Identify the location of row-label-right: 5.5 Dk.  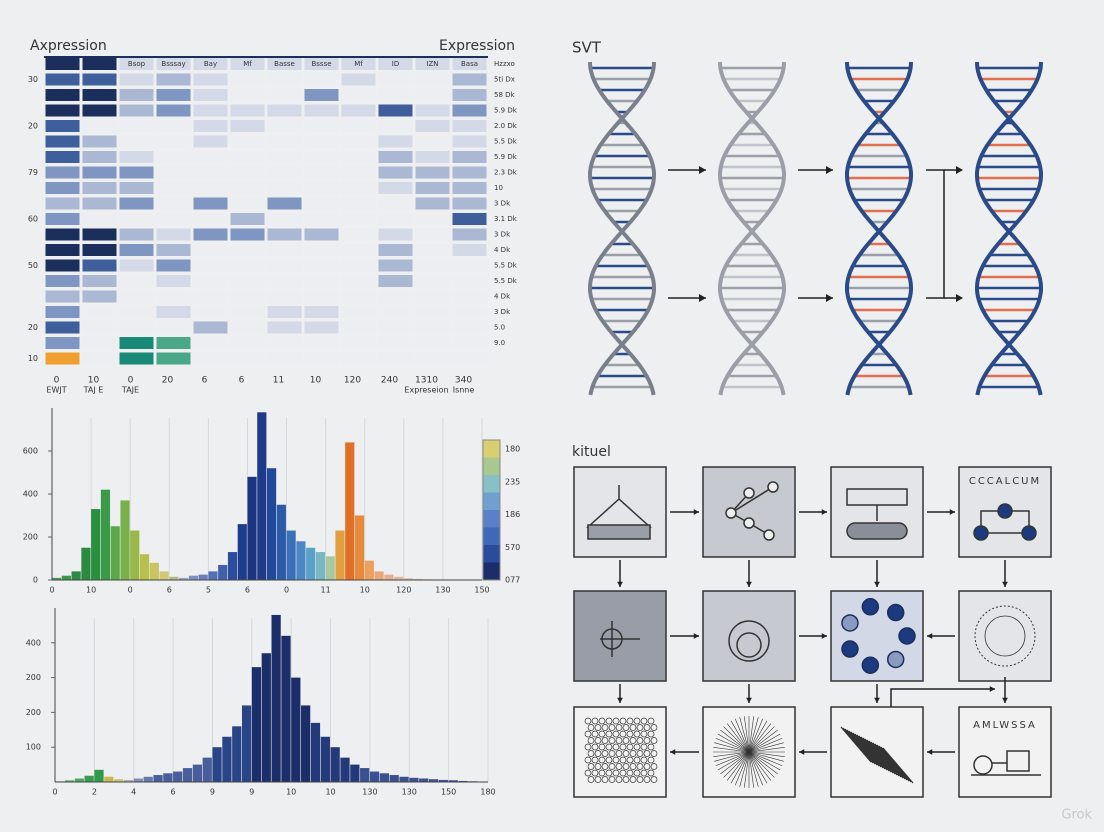
(506, 266).